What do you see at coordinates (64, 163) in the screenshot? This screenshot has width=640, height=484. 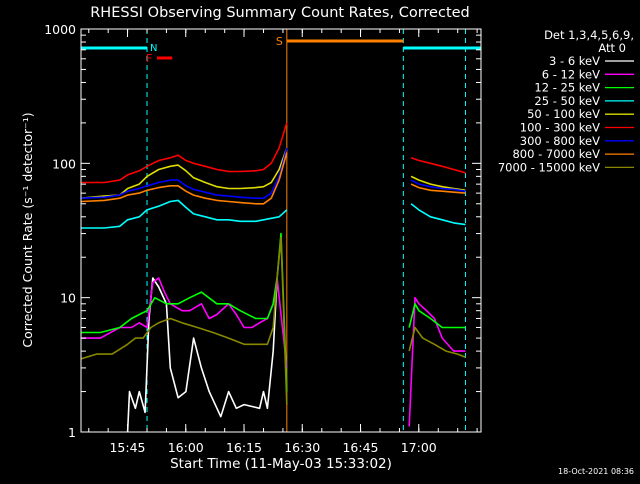 I see `y-tick-label: 100` at bounding box center [64, 163].